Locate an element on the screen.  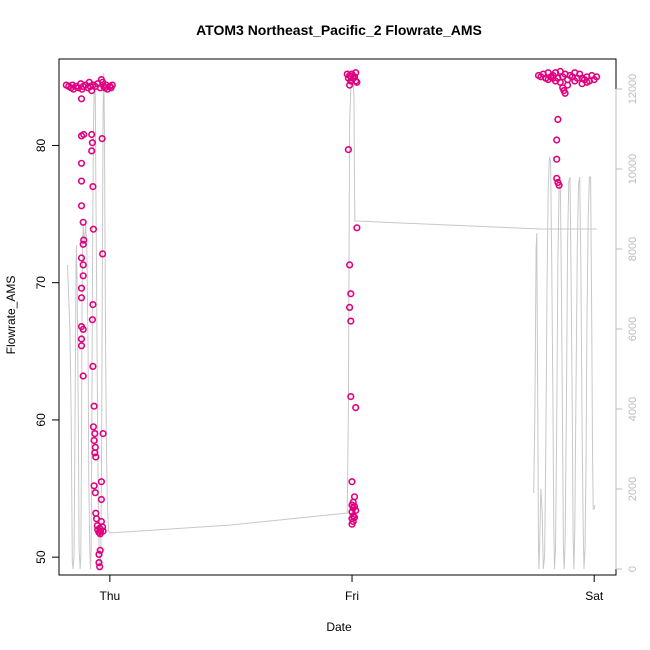
x-axis-label: Date is located at coordinates (339, 627).